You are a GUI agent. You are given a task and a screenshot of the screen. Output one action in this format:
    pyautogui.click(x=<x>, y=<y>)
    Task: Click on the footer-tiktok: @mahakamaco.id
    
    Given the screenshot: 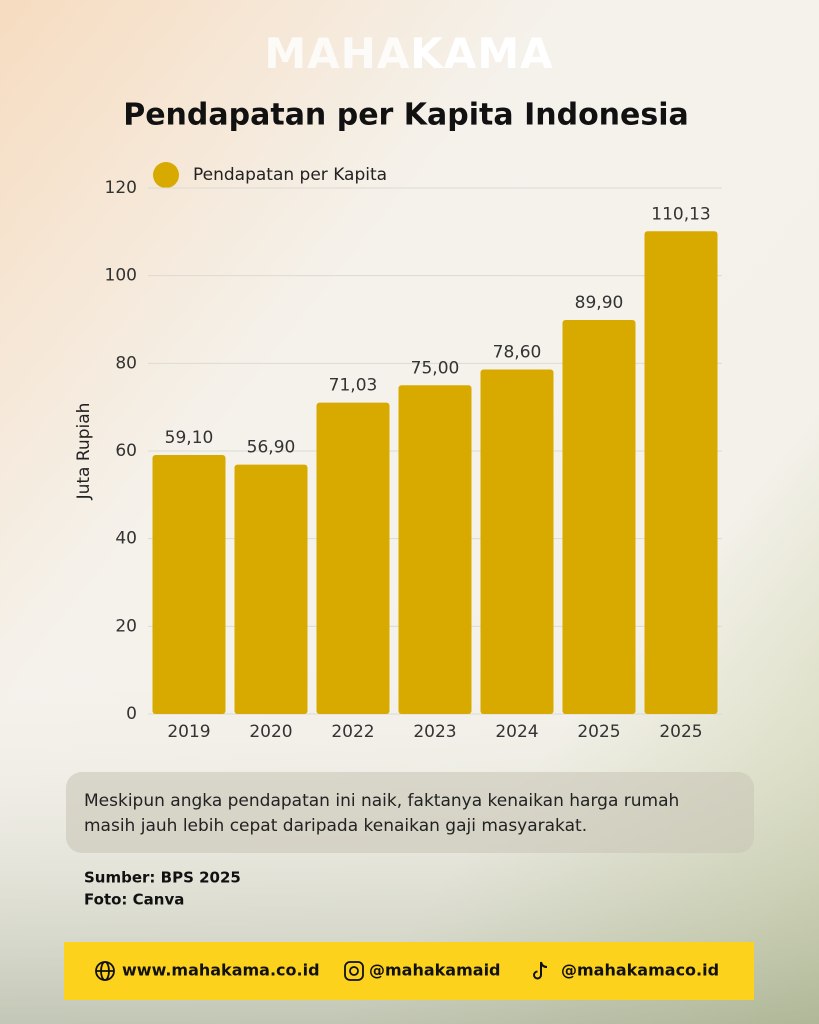 What is the action you would take?
    pyautogui.click(x=640, y=970)
    